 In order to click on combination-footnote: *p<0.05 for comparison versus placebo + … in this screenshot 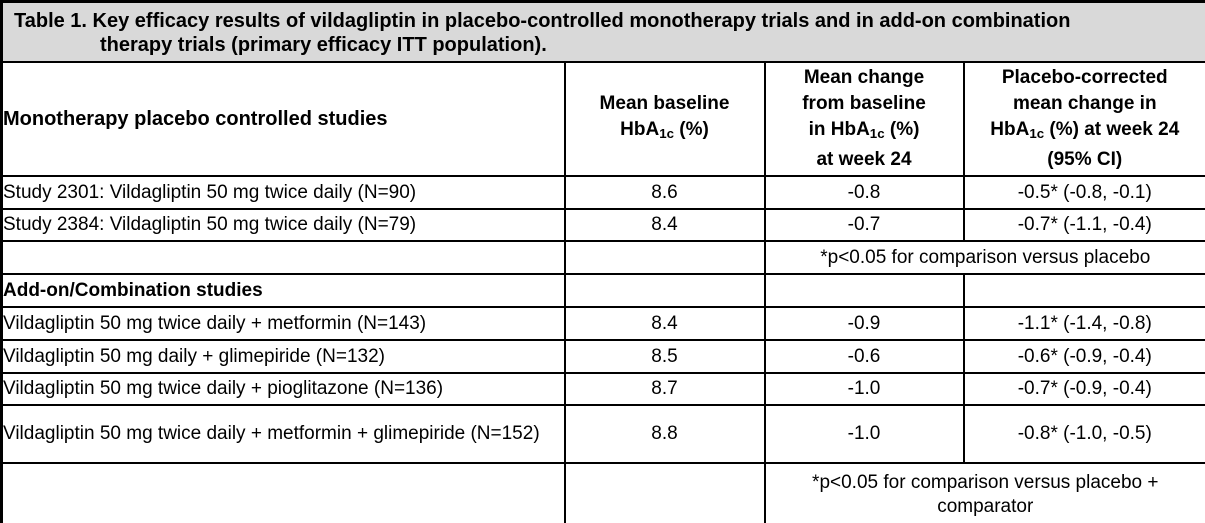, I will do `click(984, 492)`.